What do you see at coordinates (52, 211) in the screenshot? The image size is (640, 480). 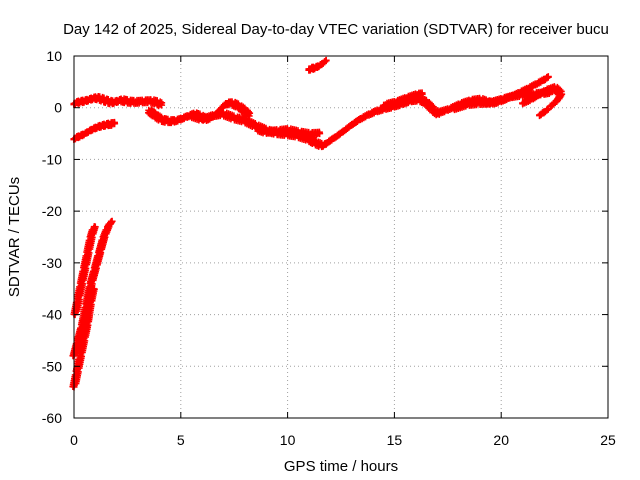 I see `y-tick-label: -20` at bounding box center [52, 211].